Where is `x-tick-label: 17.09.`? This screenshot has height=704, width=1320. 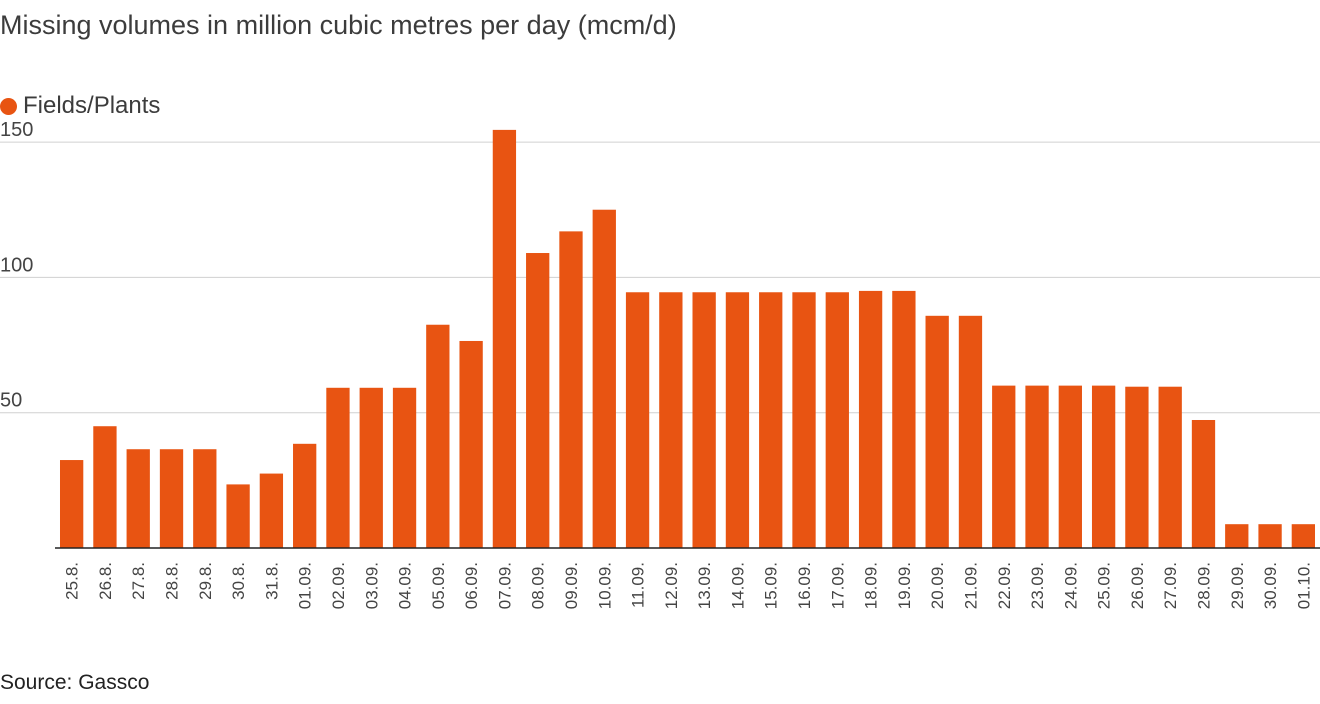 x-tick-label: 17.09. is located at coordinates (837, 585).